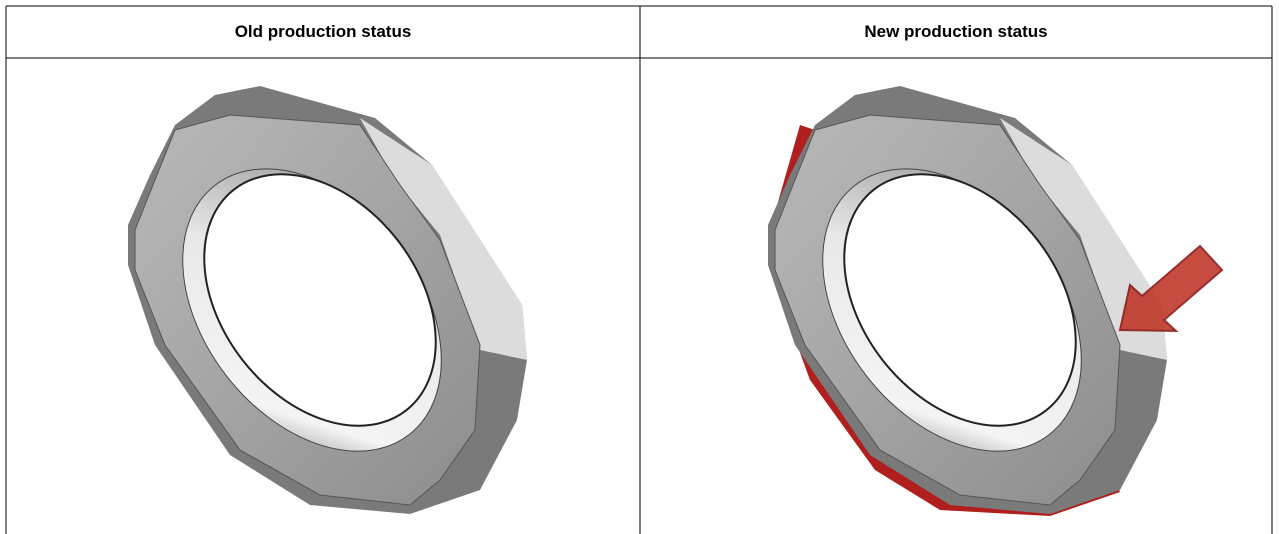 This screenshot has height=534, width=1279. What do you see at coordinates (323, 31) in the screenshot?
I see `column-header: Old production status` at bounding box center [323, 31].